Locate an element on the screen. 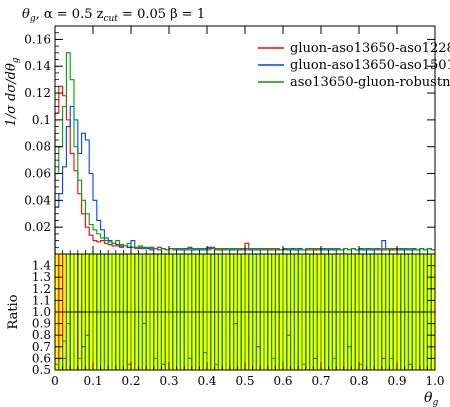 The width and height of the screenshot is (450, 407). x-tick-label: 0 is located at coordinates (55, 381).